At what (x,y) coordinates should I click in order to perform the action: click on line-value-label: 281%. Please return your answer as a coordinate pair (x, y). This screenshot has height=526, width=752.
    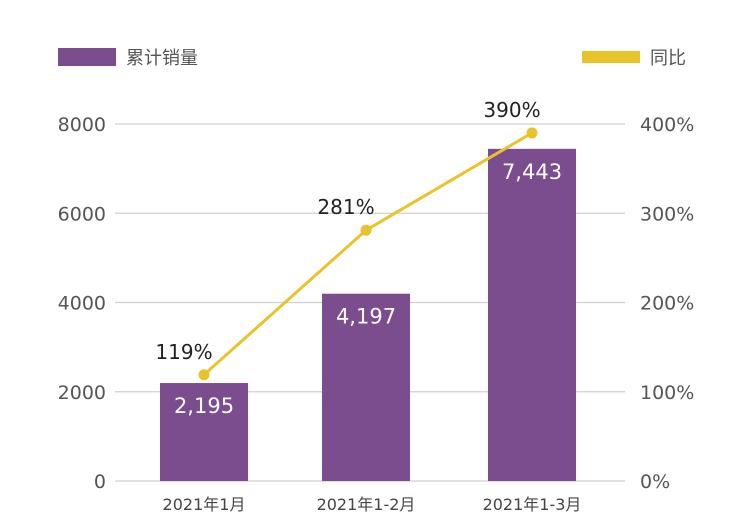
    Looking at the image, I should click on (345, 207).